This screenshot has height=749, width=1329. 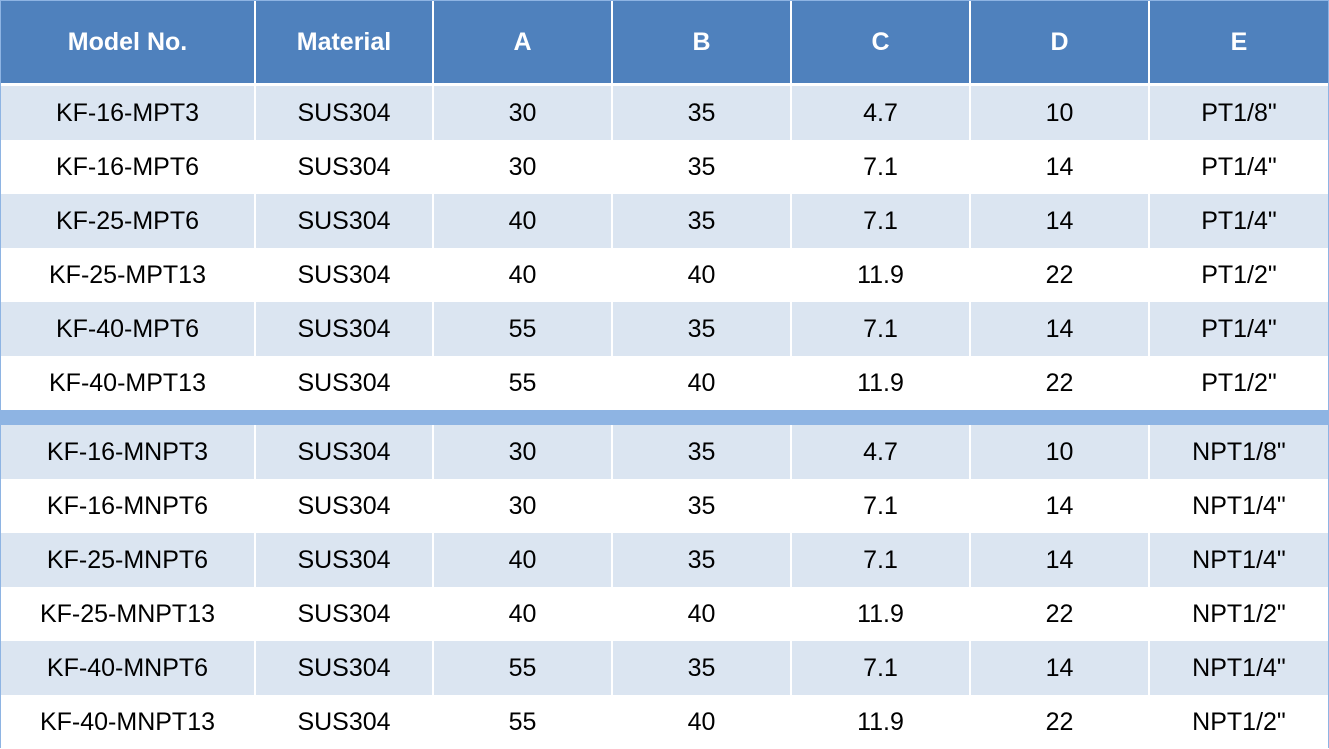 What do you see at coordinates (1059, 43) in the screenshot?
I see `header-d: D` at bounding box center [1059, 43].